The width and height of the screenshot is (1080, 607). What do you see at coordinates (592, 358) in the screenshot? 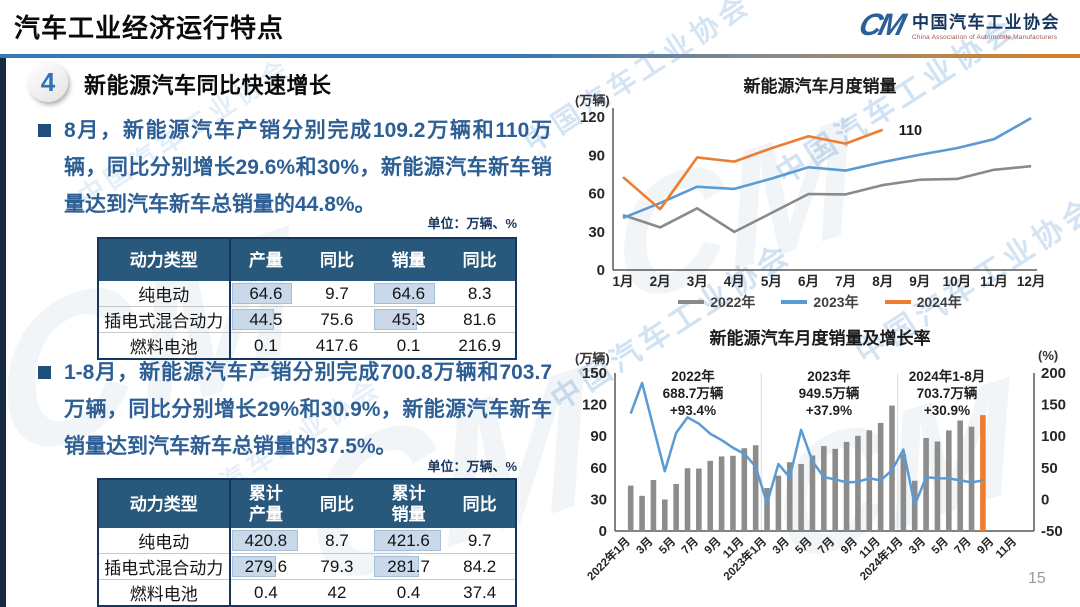
I see `chart2-unit-label-left: (万辆)` at bounding box center [592, 358].